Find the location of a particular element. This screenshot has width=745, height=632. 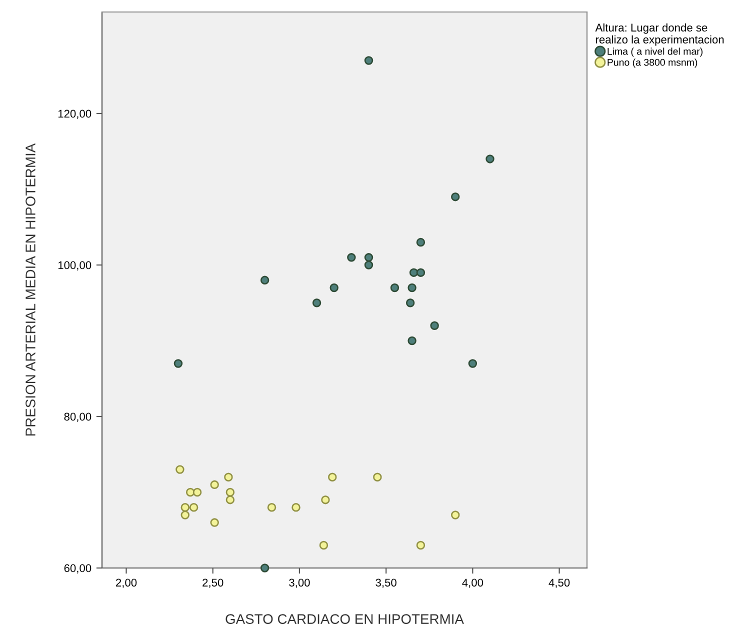

x-tick-label: 2,50 is located at coordinates (213, 583).